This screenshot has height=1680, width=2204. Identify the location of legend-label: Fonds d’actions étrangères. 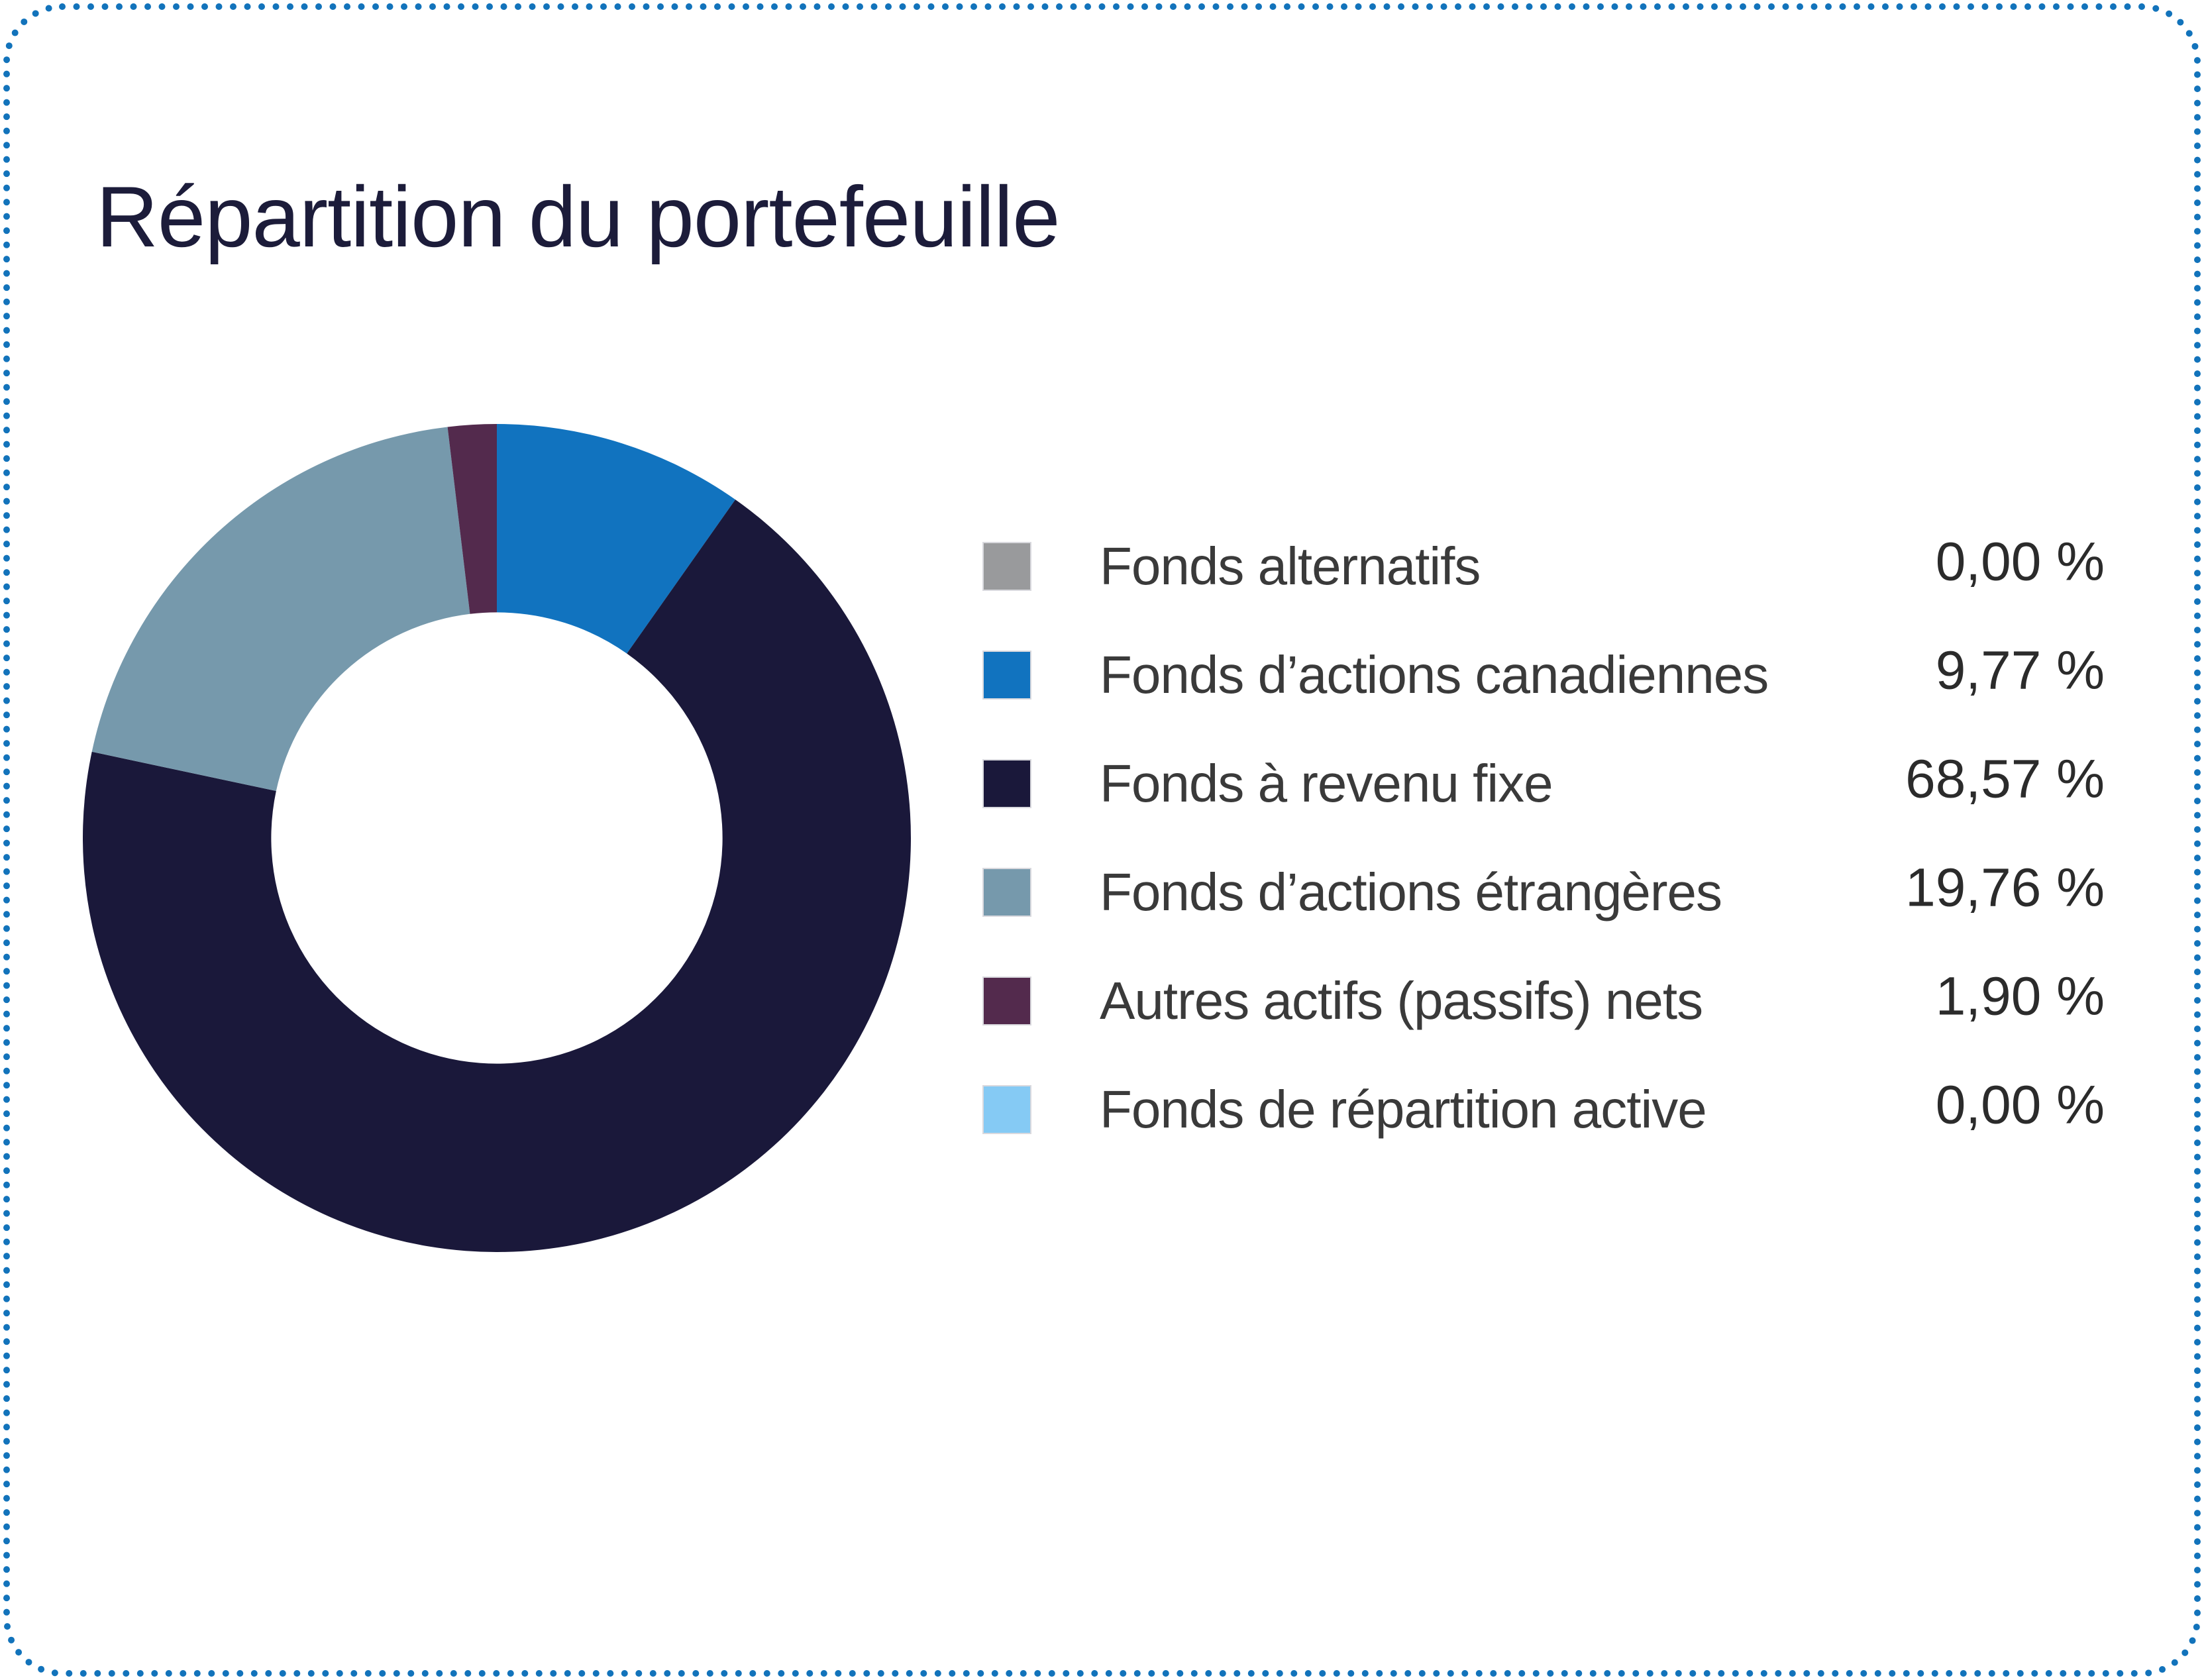
(1411, 892).